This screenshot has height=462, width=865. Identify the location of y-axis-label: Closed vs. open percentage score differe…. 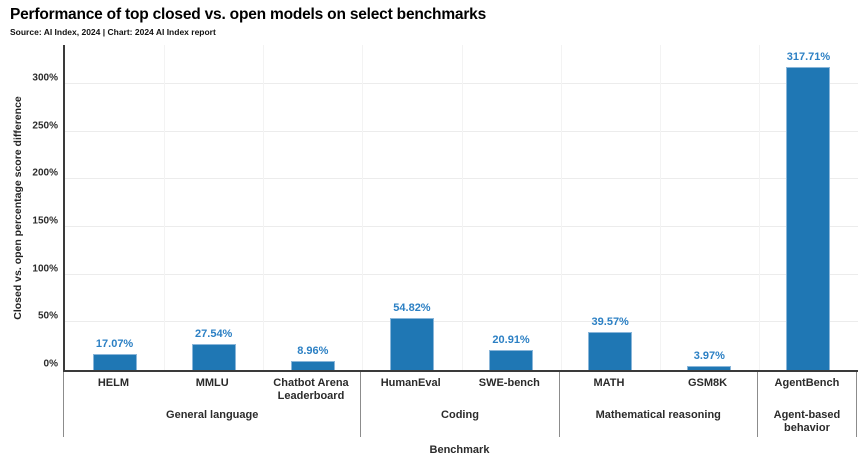
(18, 208).